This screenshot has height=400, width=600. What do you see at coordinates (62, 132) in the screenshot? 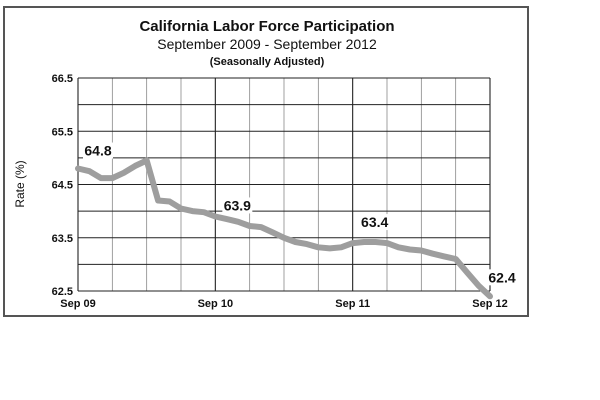
I see `y-tick-label: 65.5` at bounding box center [62, 132].